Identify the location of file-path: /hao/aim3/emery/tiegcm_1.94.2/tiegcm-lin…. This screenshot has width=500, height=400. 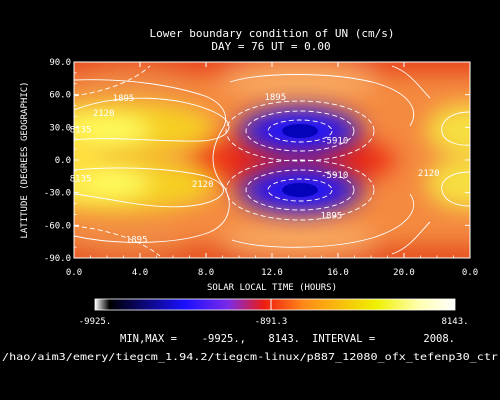
(250, 357).